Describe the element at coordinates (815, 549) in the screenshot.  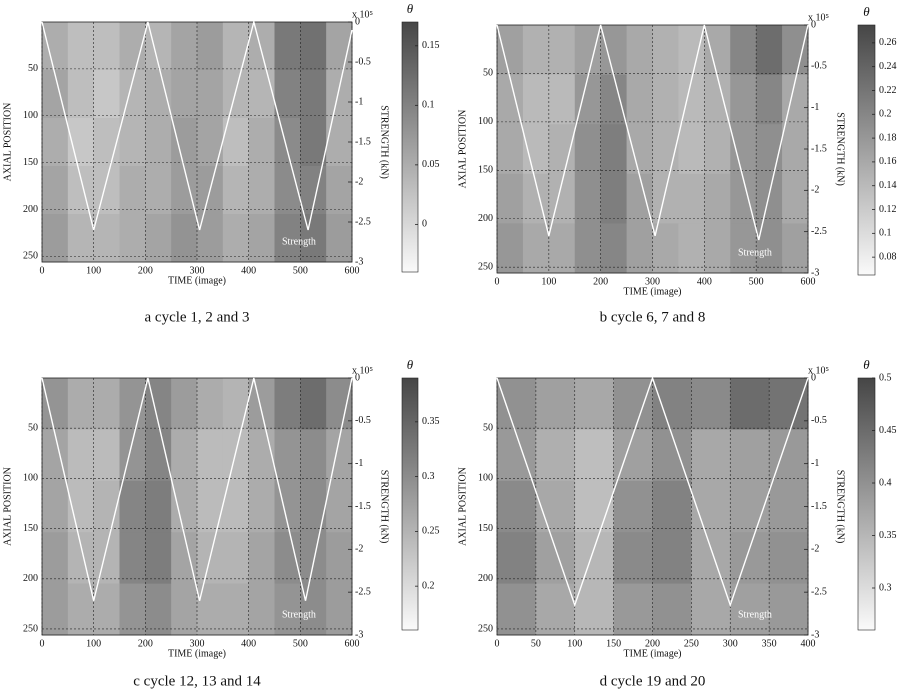
I see `y2-tick-label: -2` at that location.